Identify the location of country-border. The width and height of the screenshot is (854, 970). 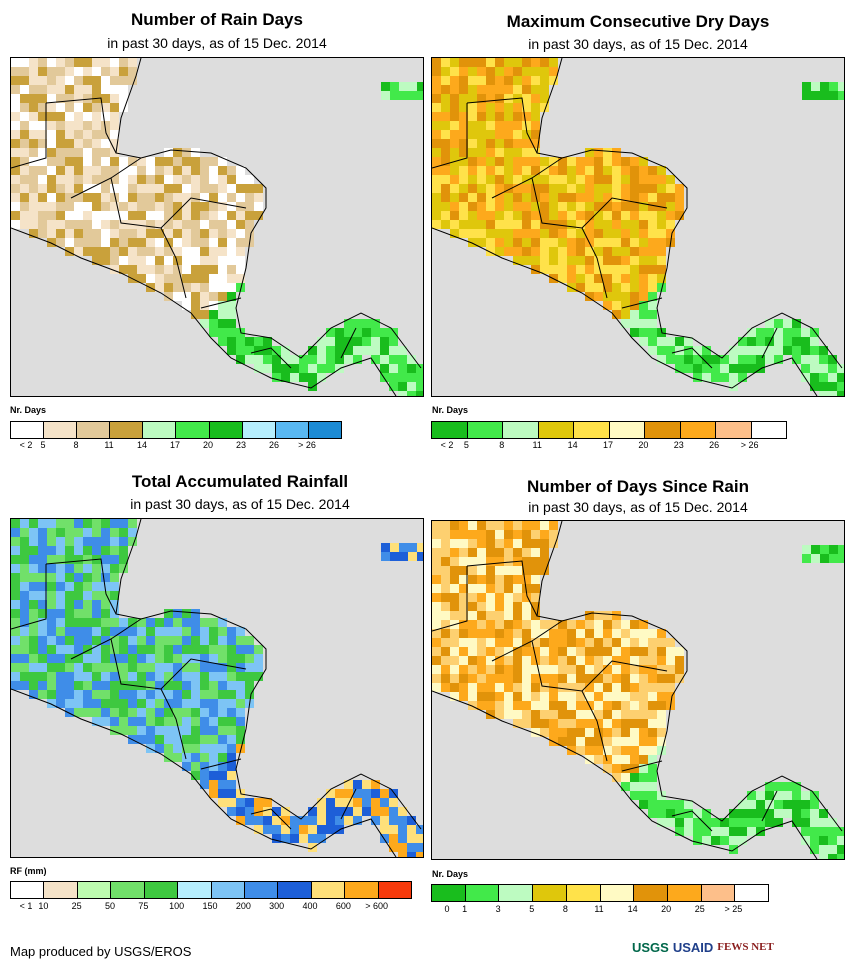
(450, 136).